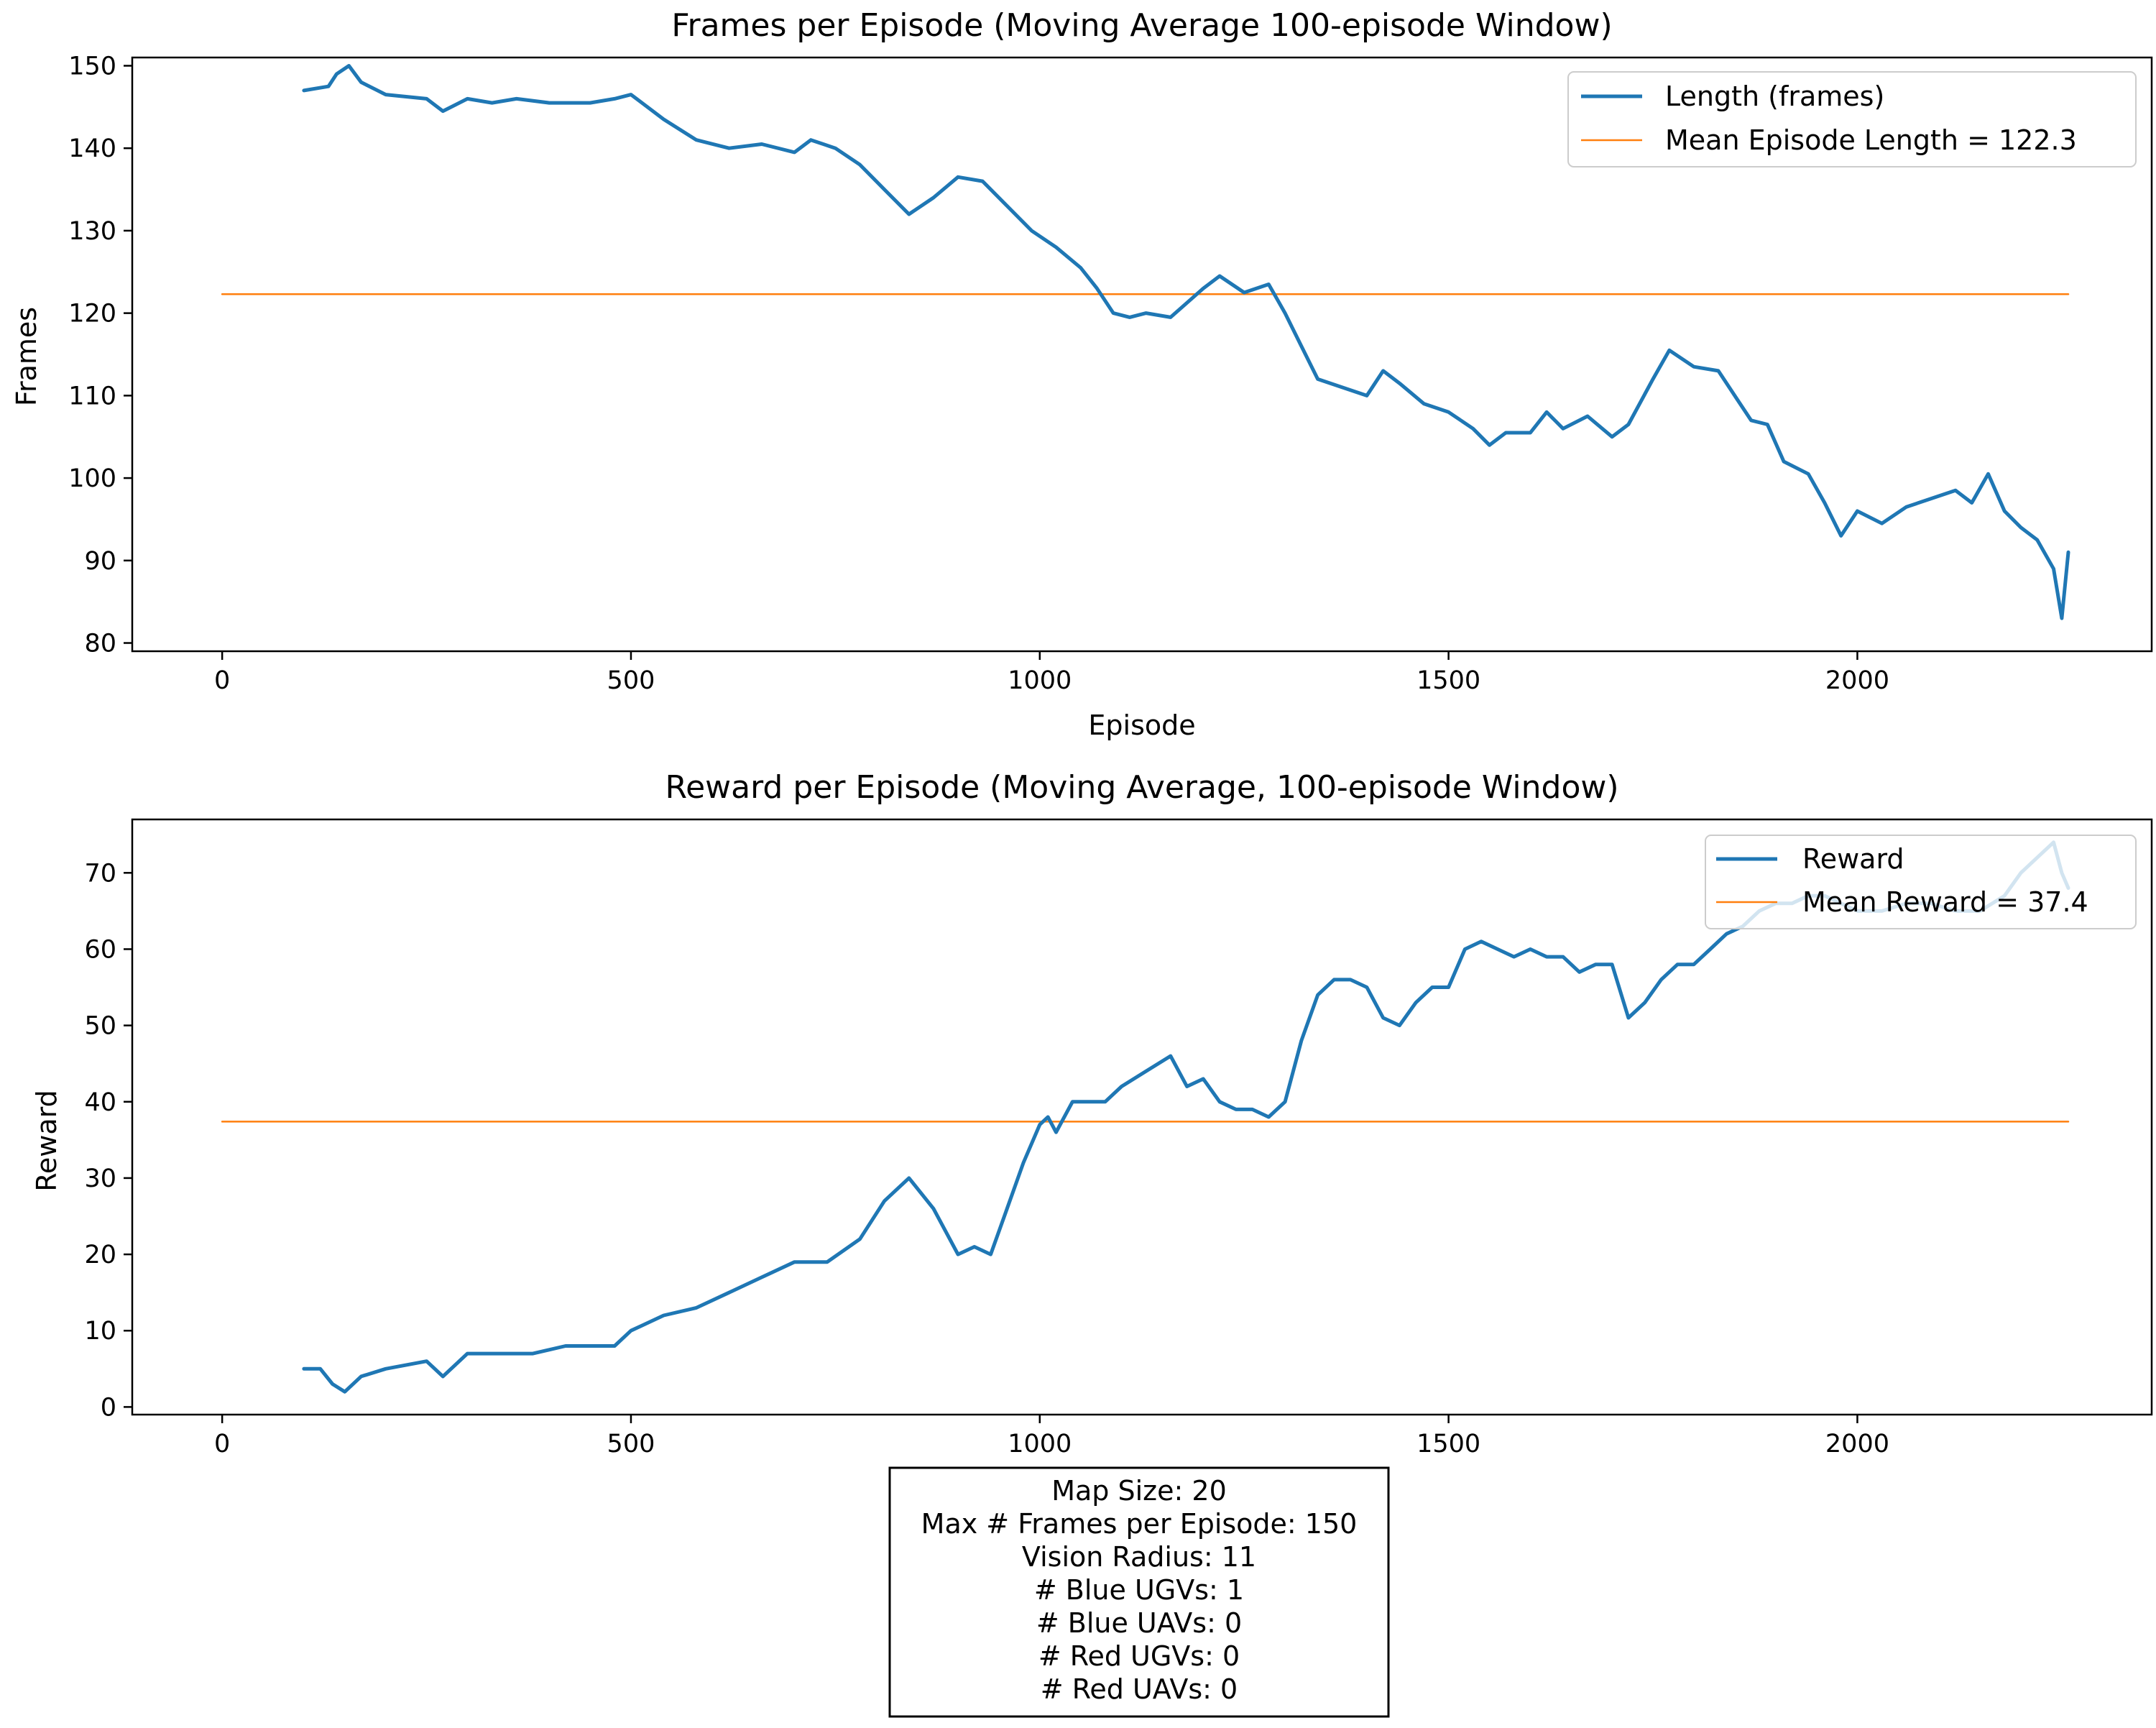 This screenshot has height=1728, width=2156. What do you see at coordinates (1139, 1656) in the screenshot?
I see `info-red-ugvs: # Red UGVs: 0` at bounding box center [1139, 1656].